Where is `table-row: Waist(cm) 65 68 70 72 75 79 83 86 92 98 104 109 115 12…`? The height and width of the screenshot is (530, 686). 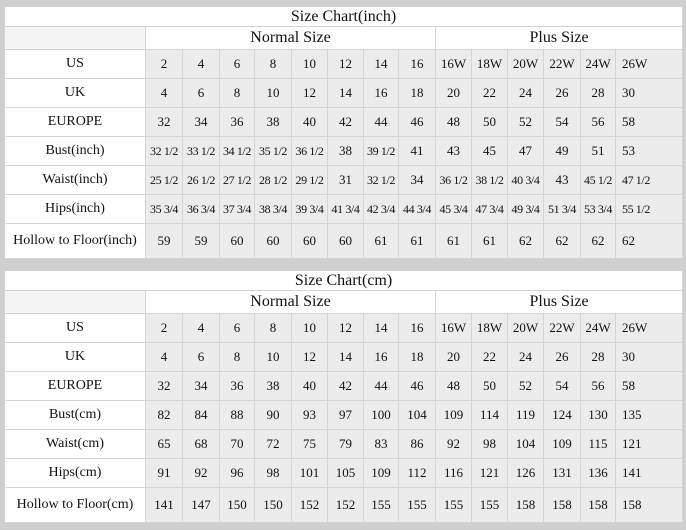 table-row: Waist(cm) 65 68 70 72 75 79 83 86 92 98 104 109 115 12… is located at coordinates (344, 444).